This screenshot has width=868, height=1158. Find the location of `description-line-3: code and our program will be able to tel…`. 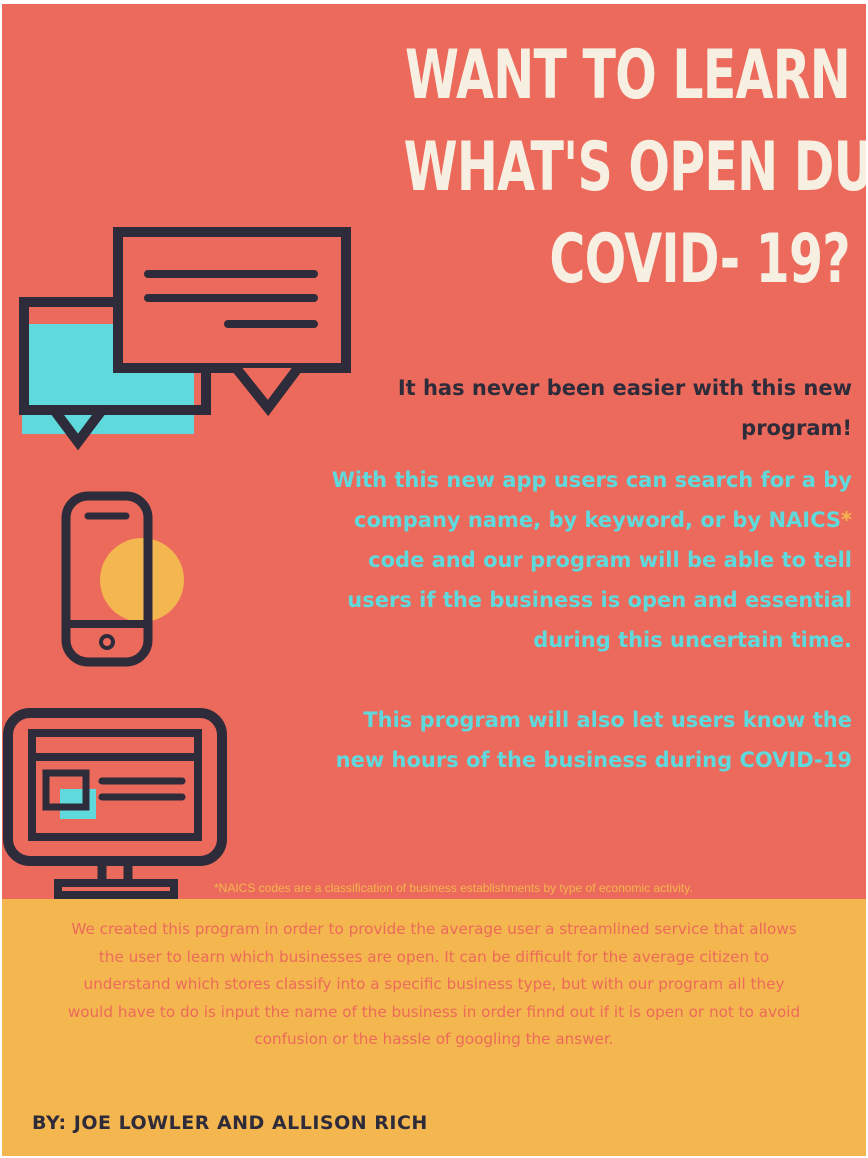

description-line-3: code and our program will be able to tel… is located at coordinates (610, 560).